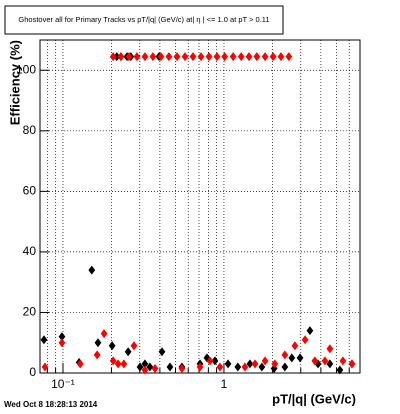  Describe the element at coordinates (30, 191) in the screenshot. I see `y-tick-label: 60` at that location.